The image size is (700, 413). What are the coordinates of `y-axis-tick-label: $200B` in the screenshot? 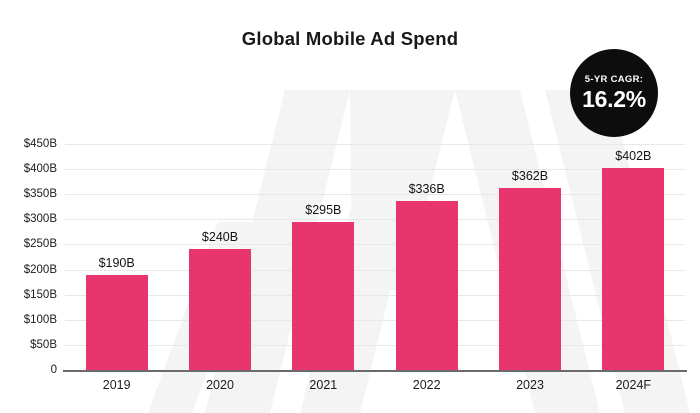 It's located at (40, 269).